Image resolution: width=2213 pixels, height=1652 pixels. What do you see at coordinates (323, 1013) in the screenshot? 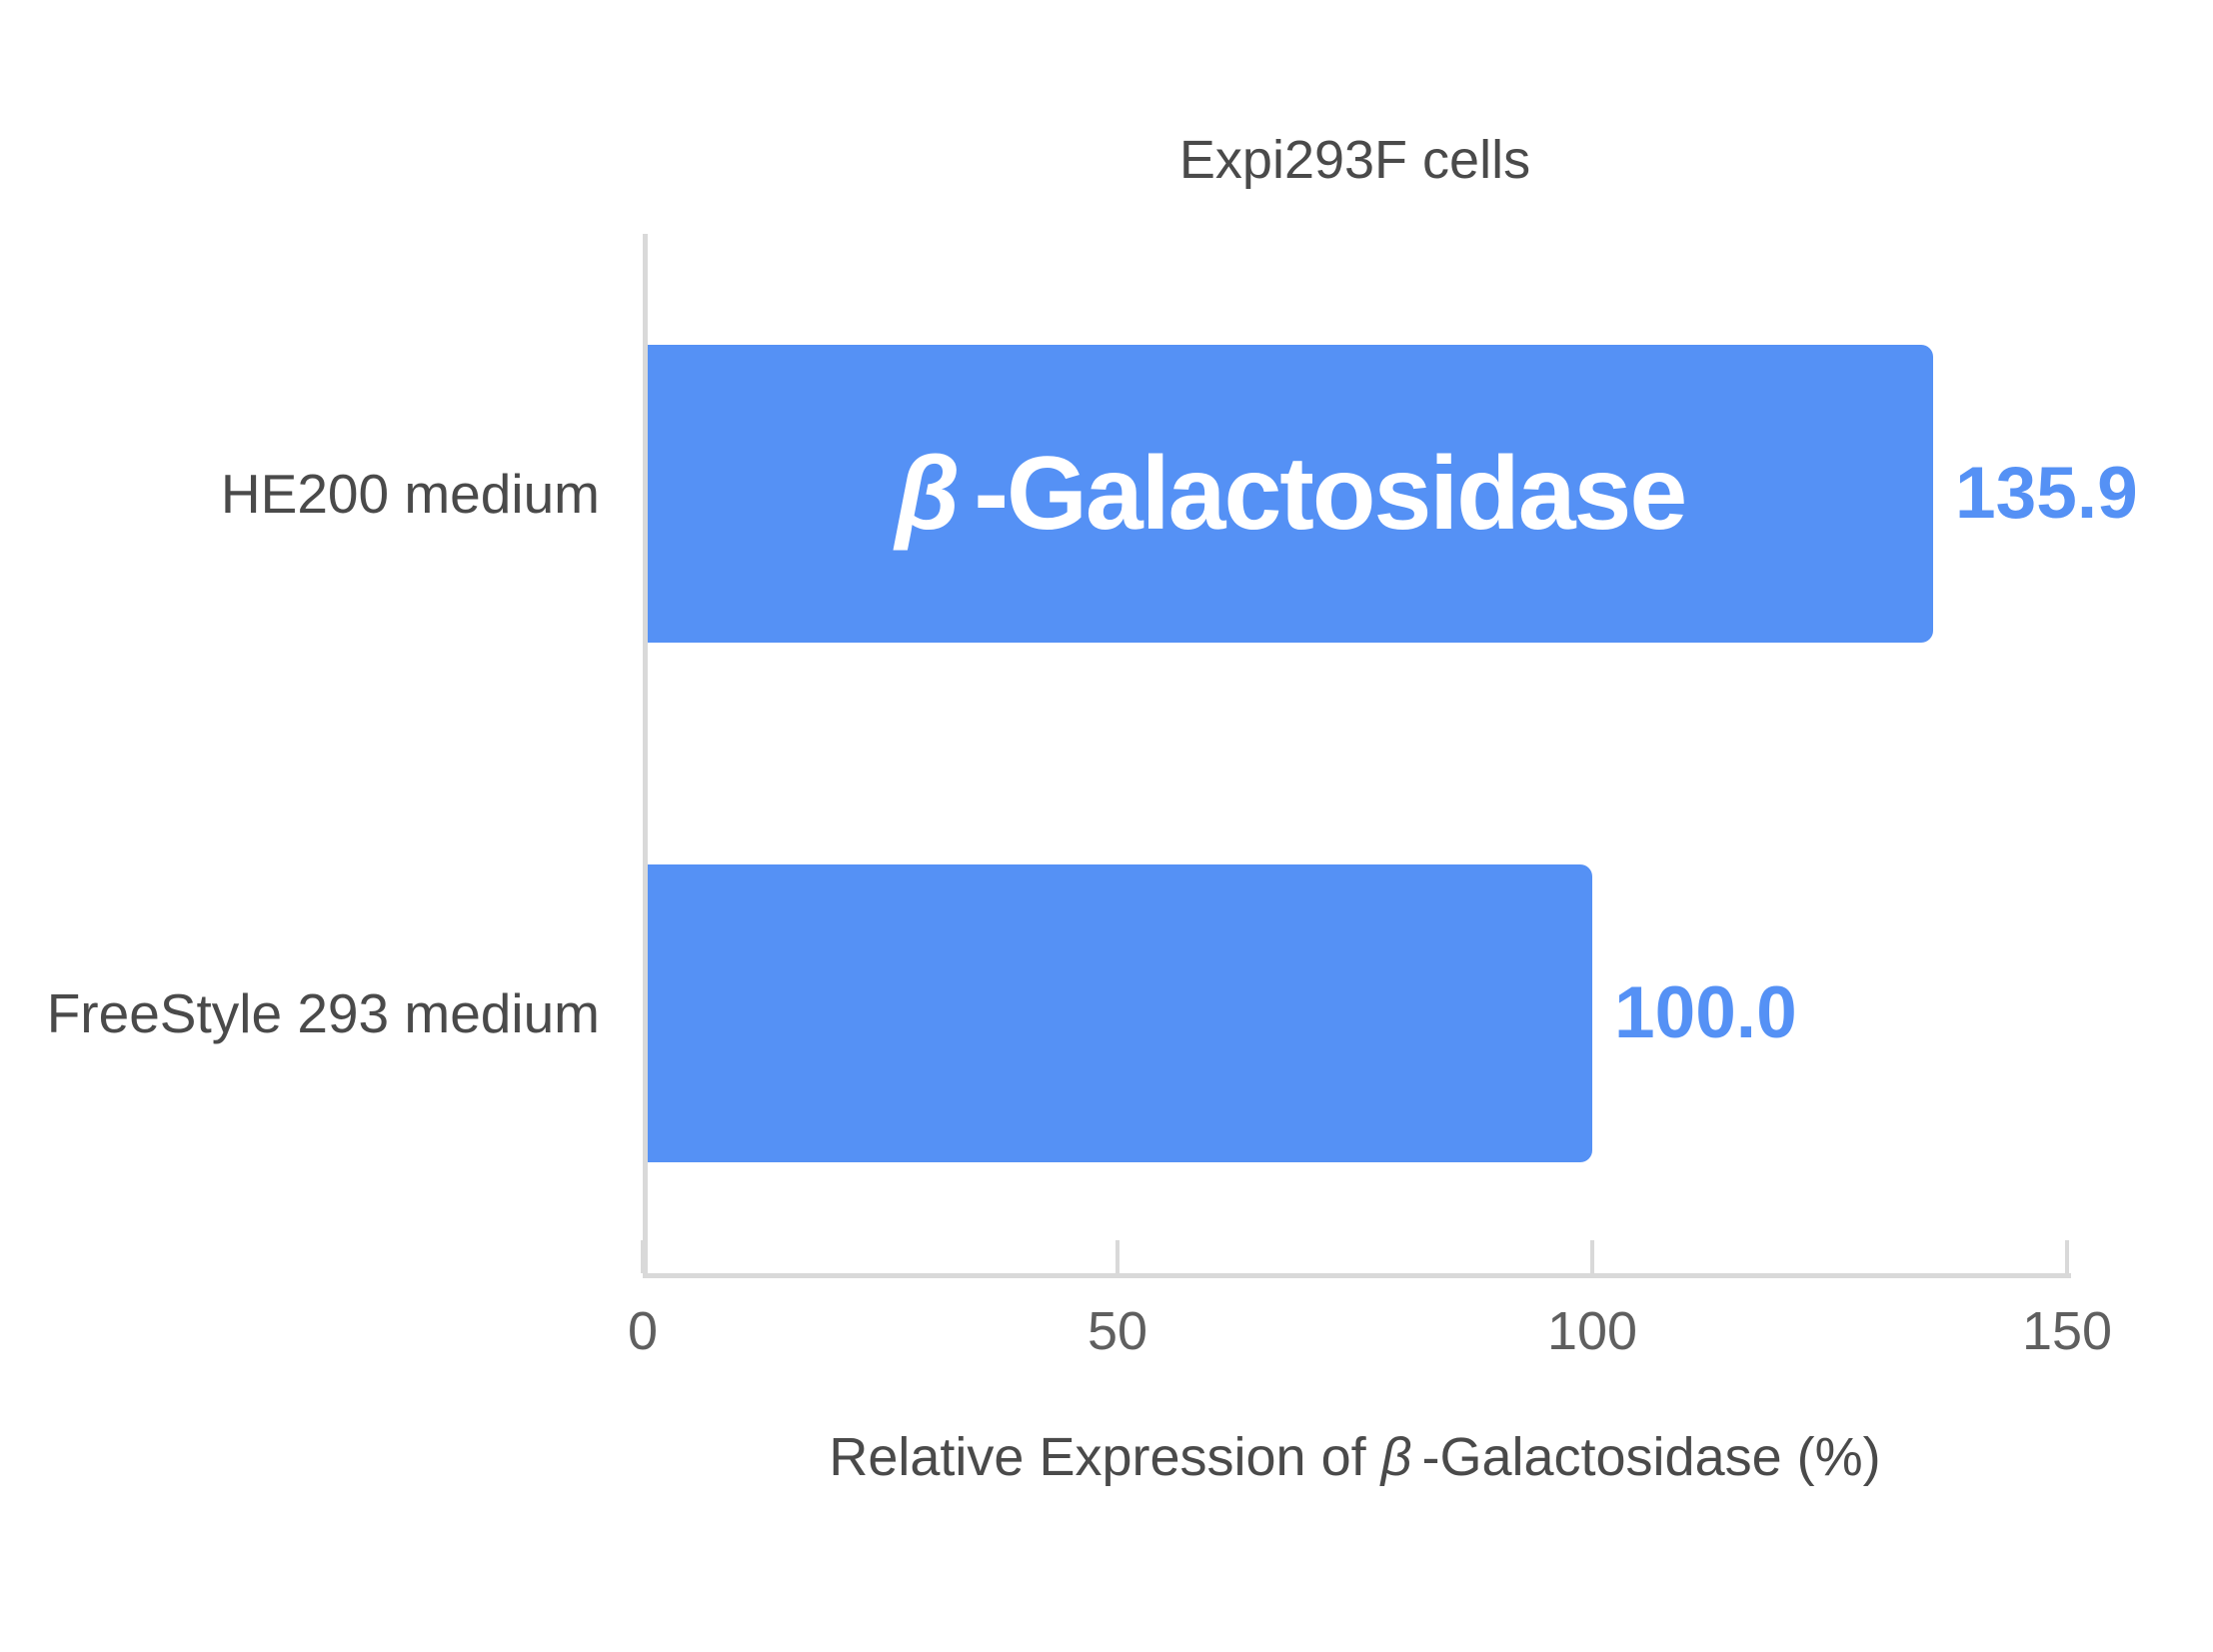
I see `category-label-1: FreeStyle 293 medium` at bounding box center [323, 1013].